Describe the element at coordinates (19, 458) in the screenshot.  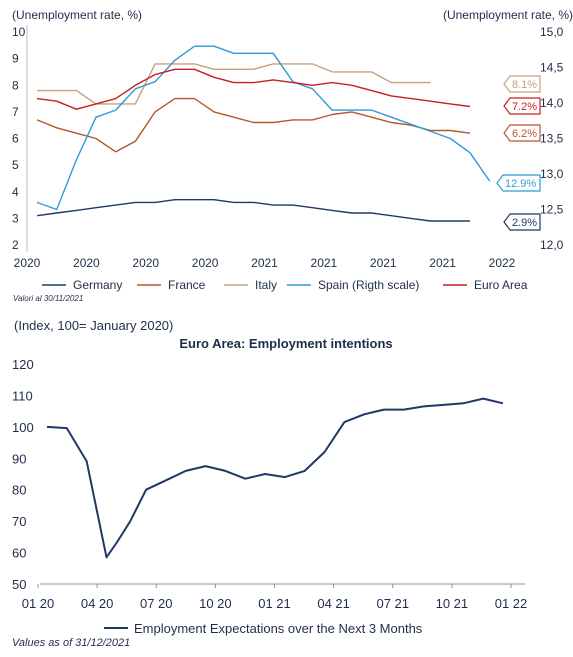
I see `bottom-y-tick-label: 90` at that location.